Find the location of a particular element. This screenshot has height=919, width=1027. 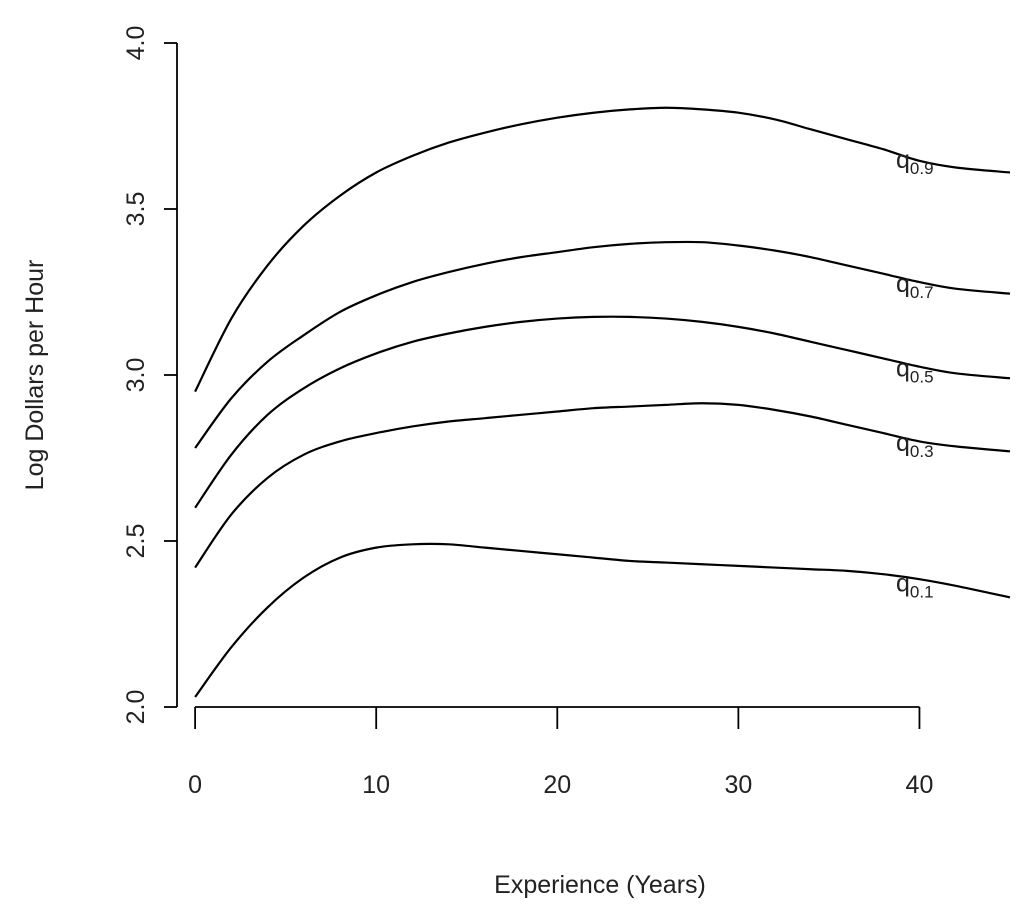

y-axis-ticks: 2.0 2.5 3.0 3.5 4.0 is located at coordinates (149, 375).